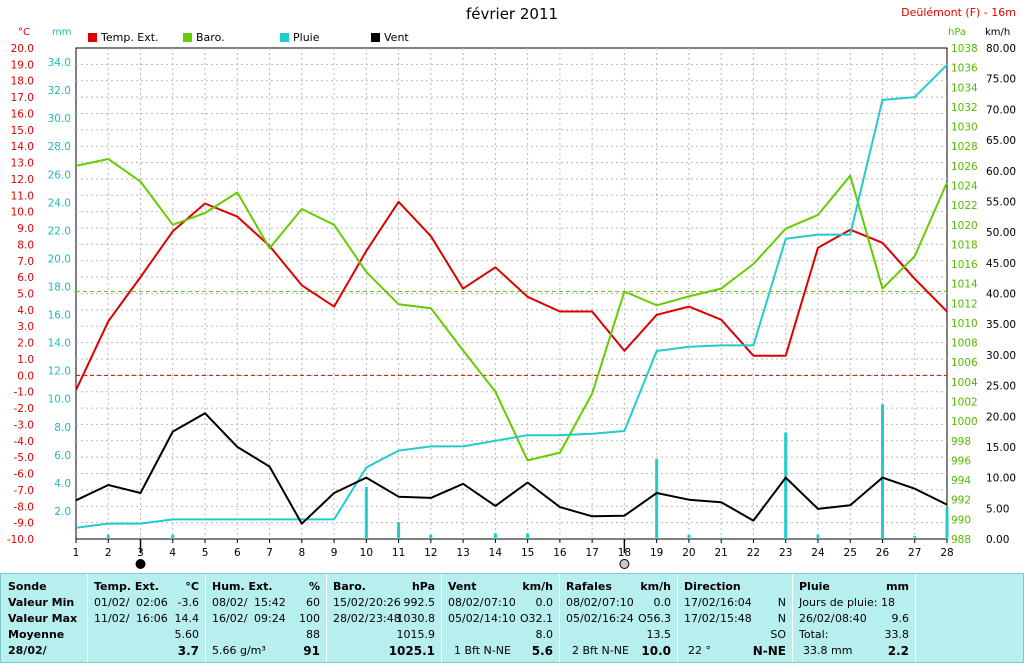  I want to click on stats-baro-max-val: 1030.8, so click(416, 618).